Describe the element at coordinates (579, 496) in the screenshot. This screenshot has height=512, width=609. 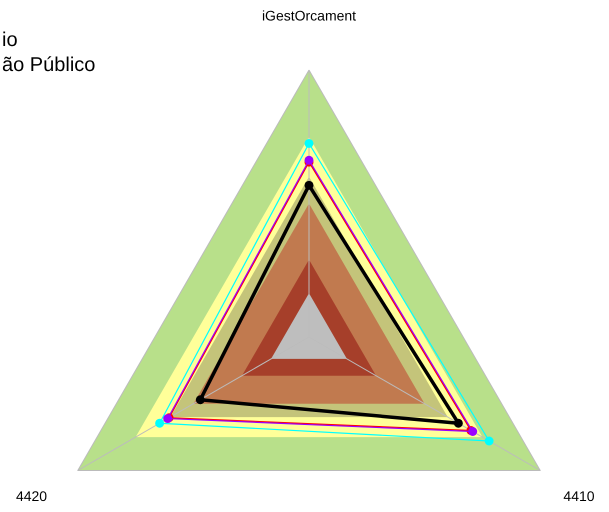
I see `spoke-label: 4410` at that location.